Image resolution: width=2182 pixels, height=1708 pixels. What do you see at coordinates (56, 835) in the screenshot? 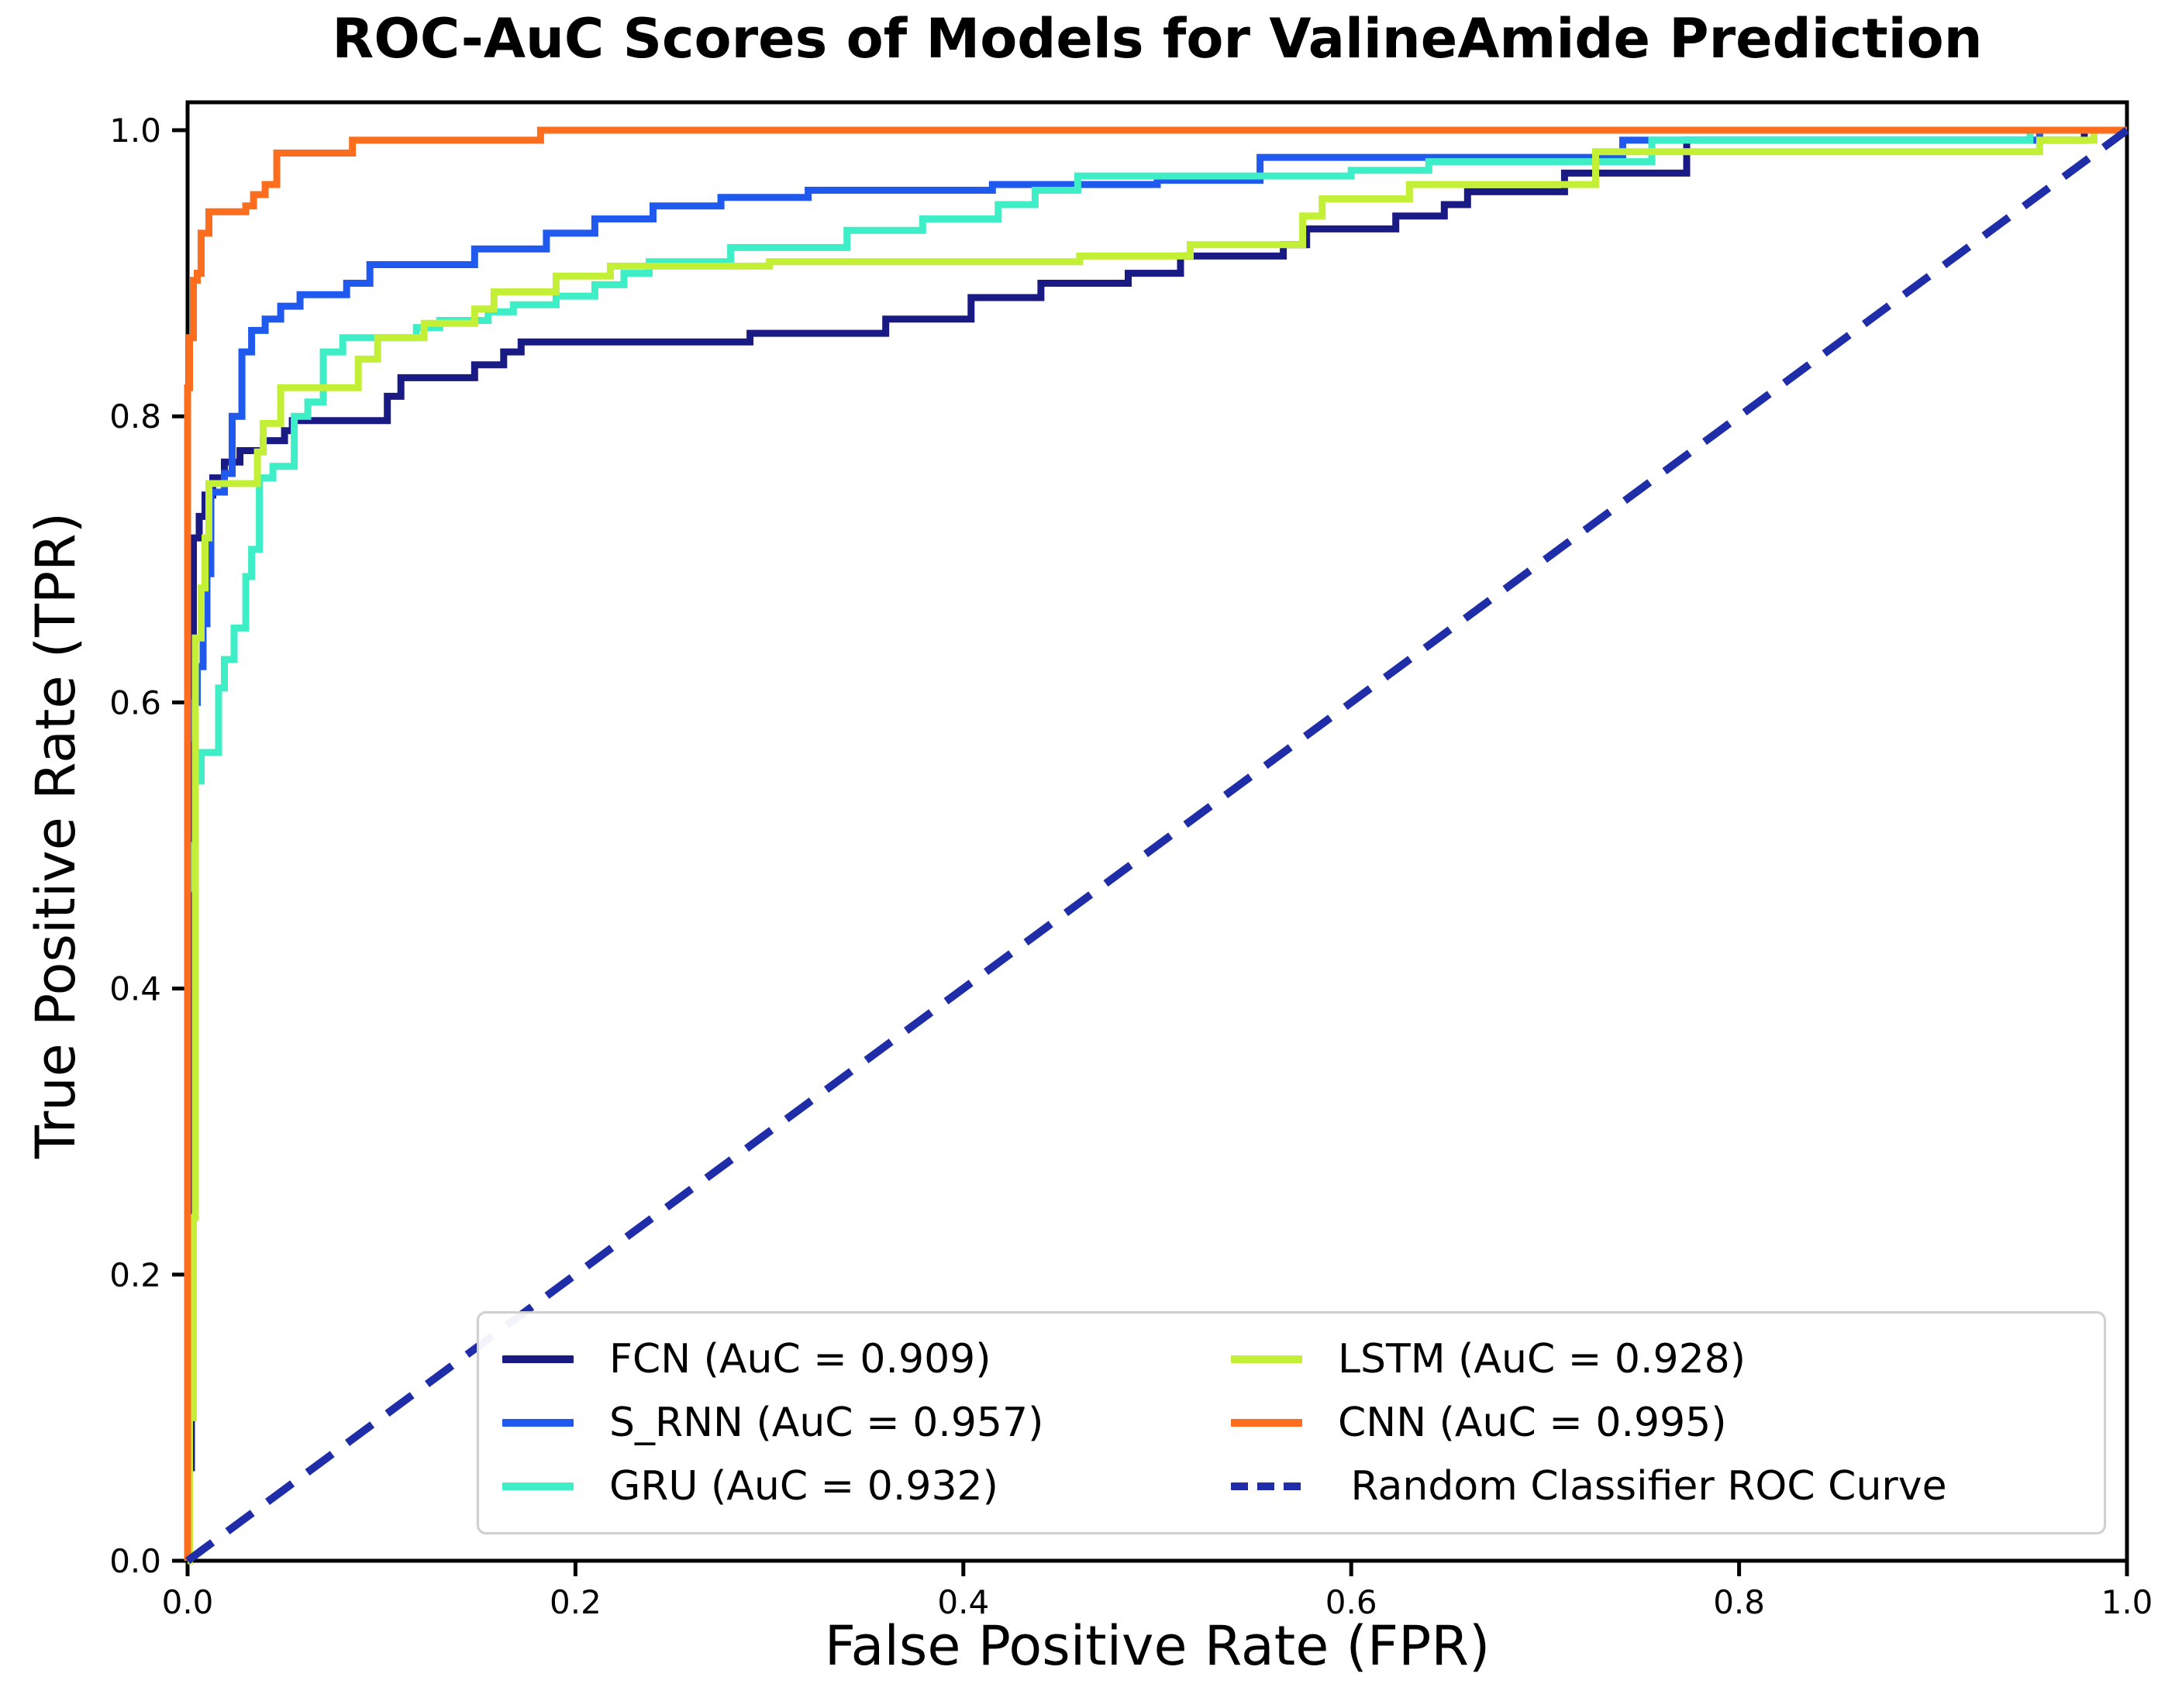
I see `y-axis-label: True Positive Rate (TPR)` at bounding box center [56, 835].